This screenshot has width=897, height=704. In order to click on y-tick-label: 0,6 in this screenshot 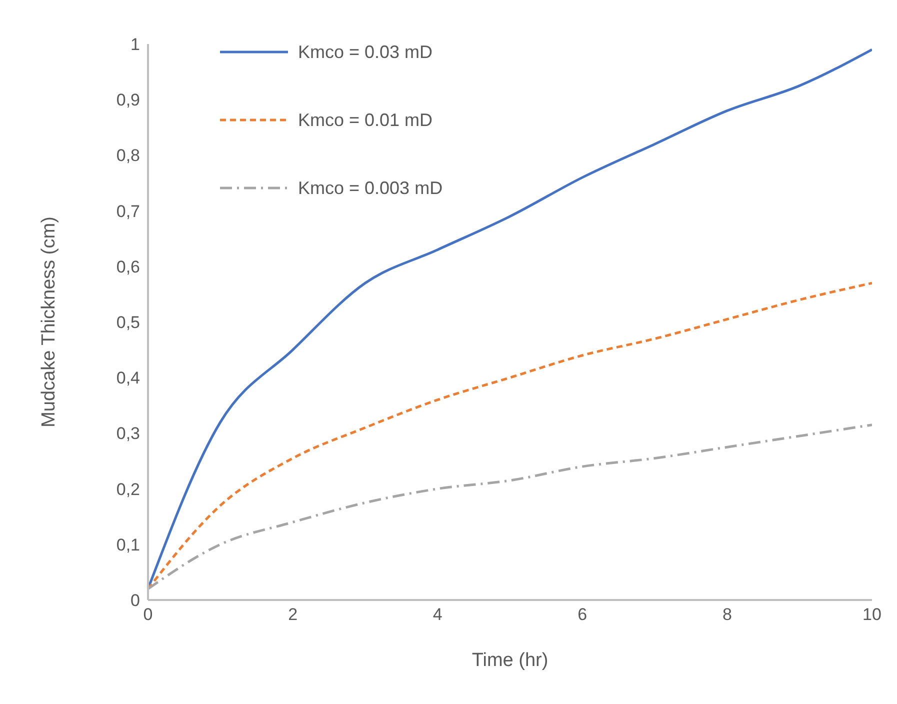, I will do `click(128, 266)`.